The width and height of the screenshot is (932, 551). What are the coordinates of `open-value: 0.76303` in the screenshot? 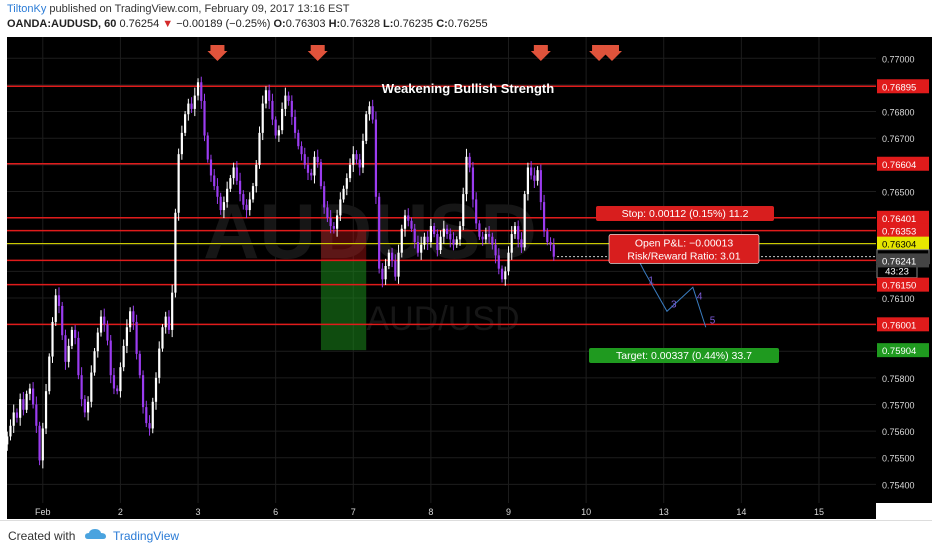 It's located at (305, 24).